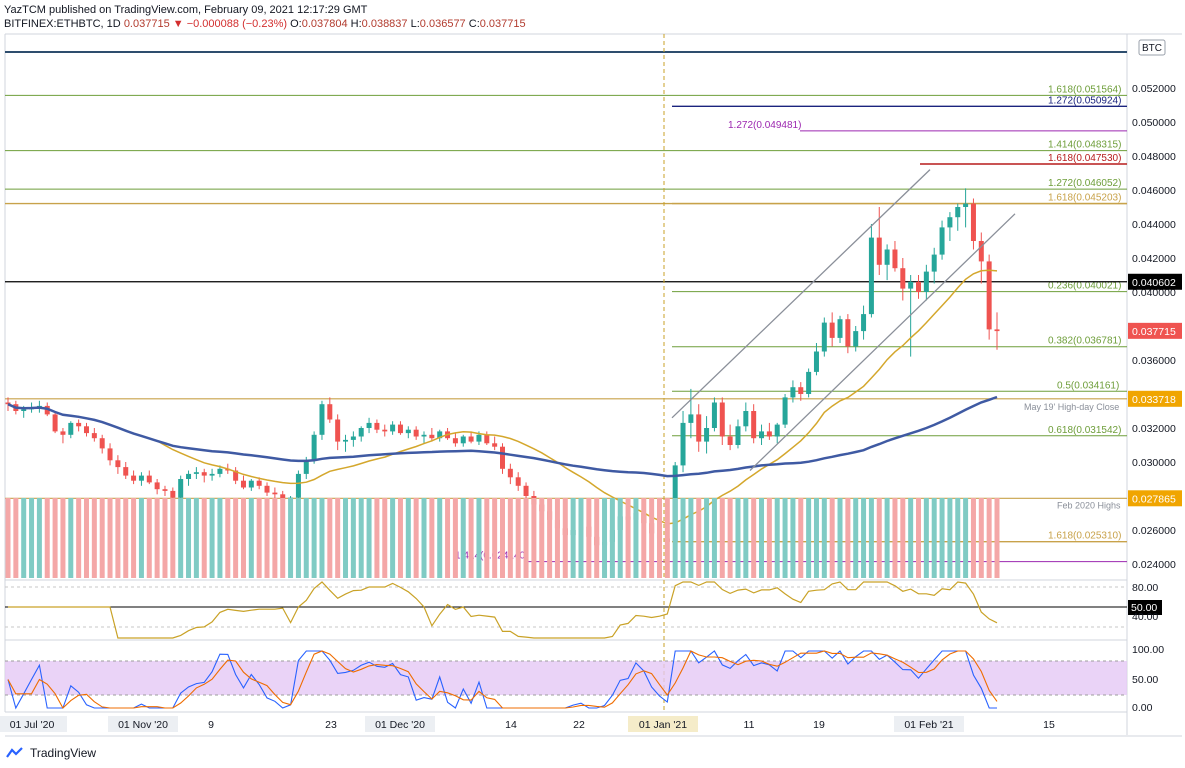 This screenshot has width=1185, height=768. Describe the element at coordinates (474, 24) in the screenshot. I see `close-label: C:` at that location.